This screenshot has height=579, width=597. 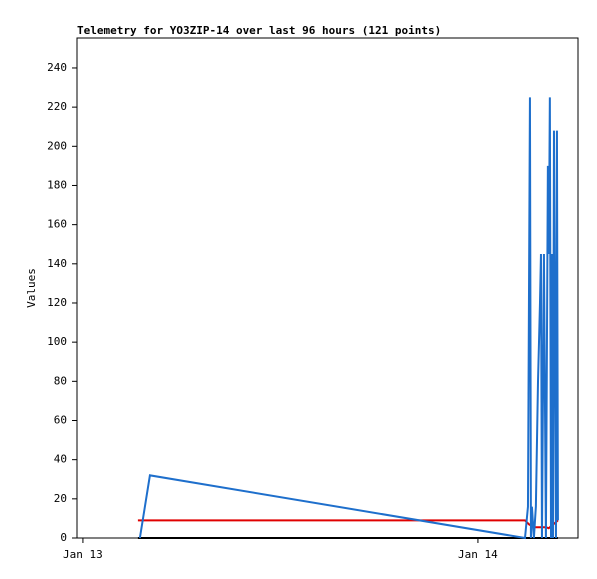 What do you see at coordinates (83, 554) in the screenshot?
I see `x-tick-label: Jan 13` at bounding box center [83, 554].